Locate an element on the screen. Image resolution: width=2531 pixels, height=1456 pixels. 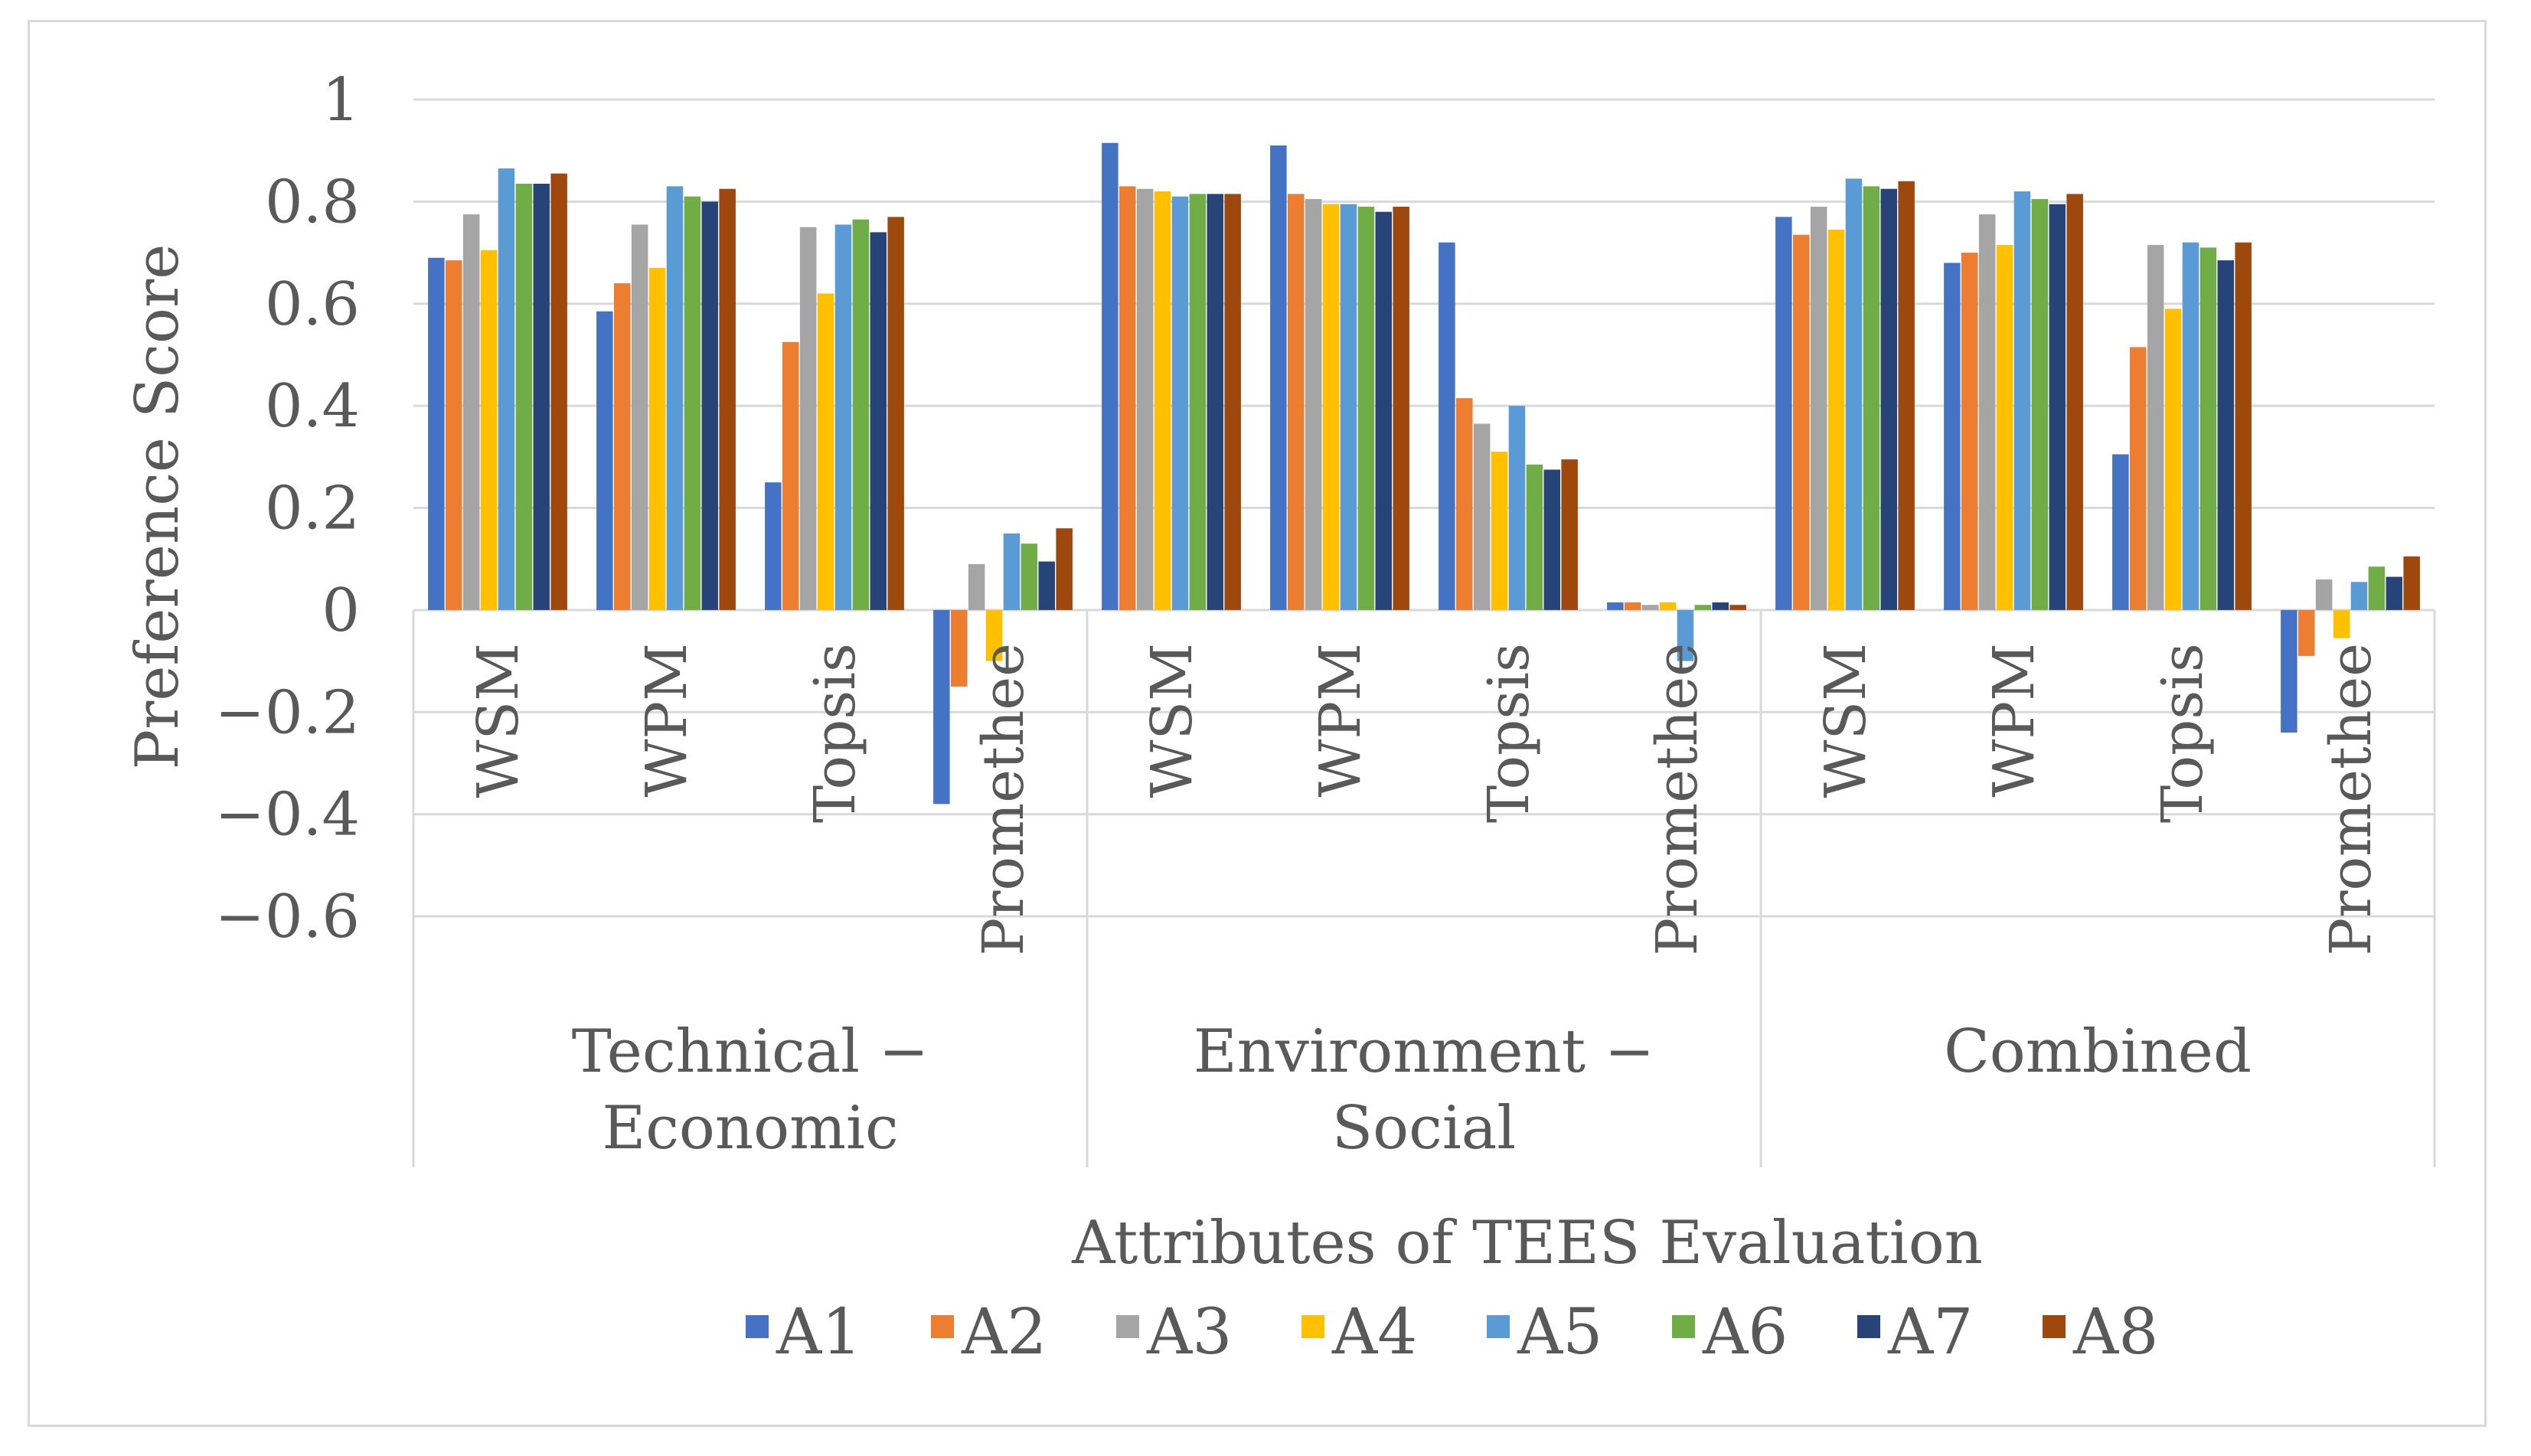
x-axis-title: Attributes of TEES Evaluation is located at coordinates (1527, 1243).